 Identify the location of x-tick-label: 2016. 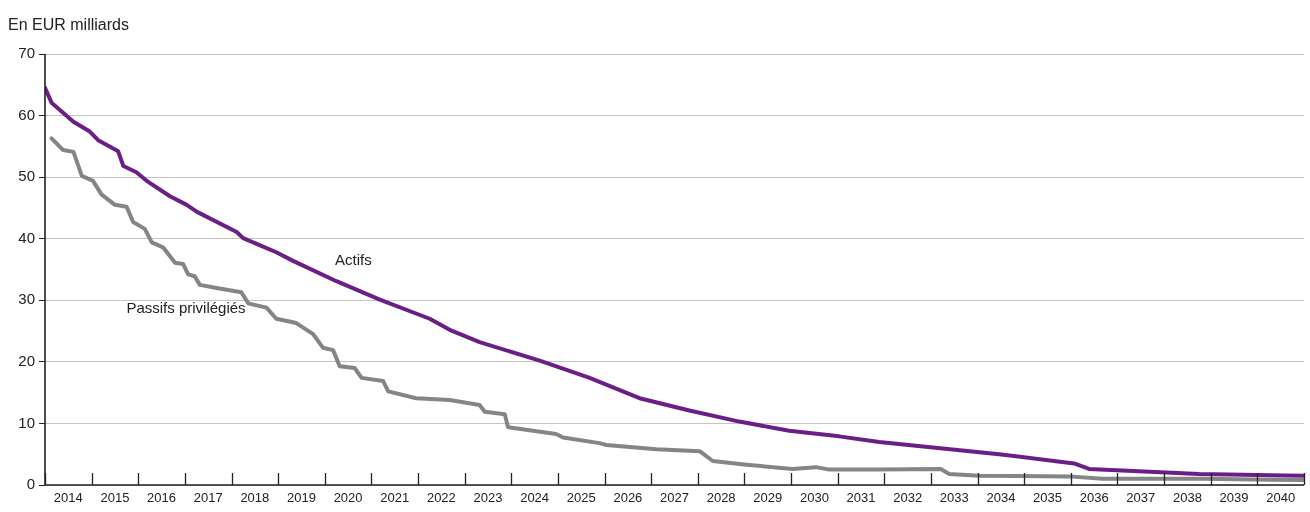
(162, 498).